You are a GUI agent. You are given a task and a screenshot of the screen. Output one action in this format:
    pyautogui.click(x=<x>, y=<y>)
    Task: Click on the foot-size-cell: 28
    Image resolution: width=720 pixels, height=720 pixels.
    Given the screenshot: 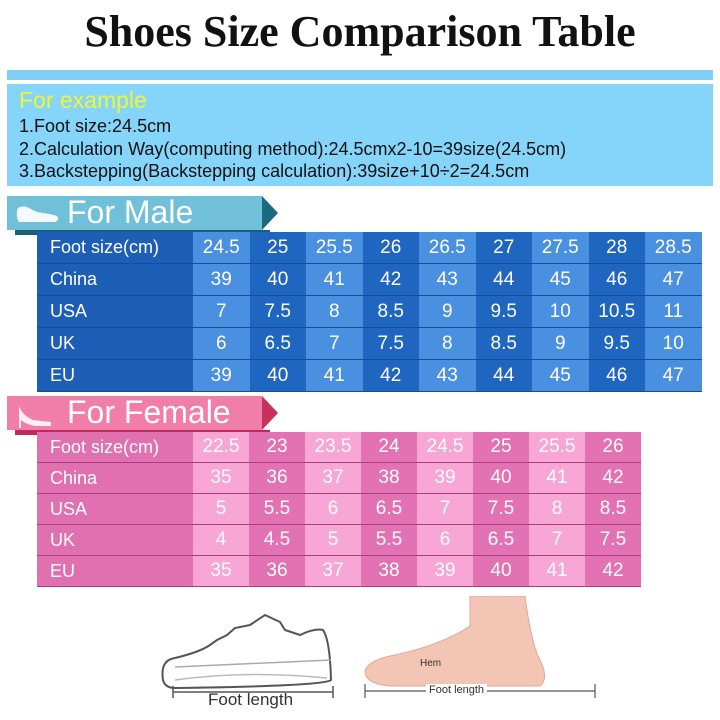 What is the action you would take?
    pyautogui.click(x=616, y=248)
    